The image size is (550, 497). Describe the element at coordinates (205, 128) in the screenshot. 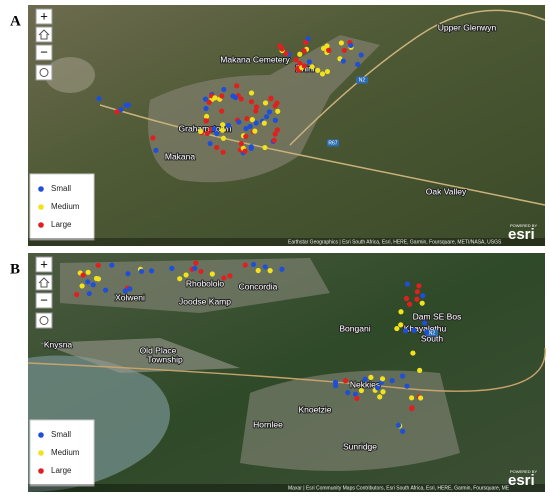

I see `place-label: Grahamstown` at that location.